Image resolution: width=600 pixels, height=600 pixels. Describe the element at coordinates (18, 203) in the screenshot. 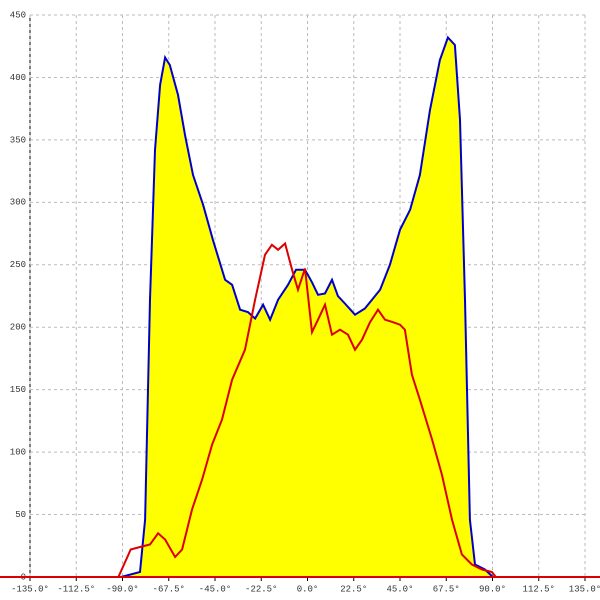

I see `y-tick-label: 300` at that location.